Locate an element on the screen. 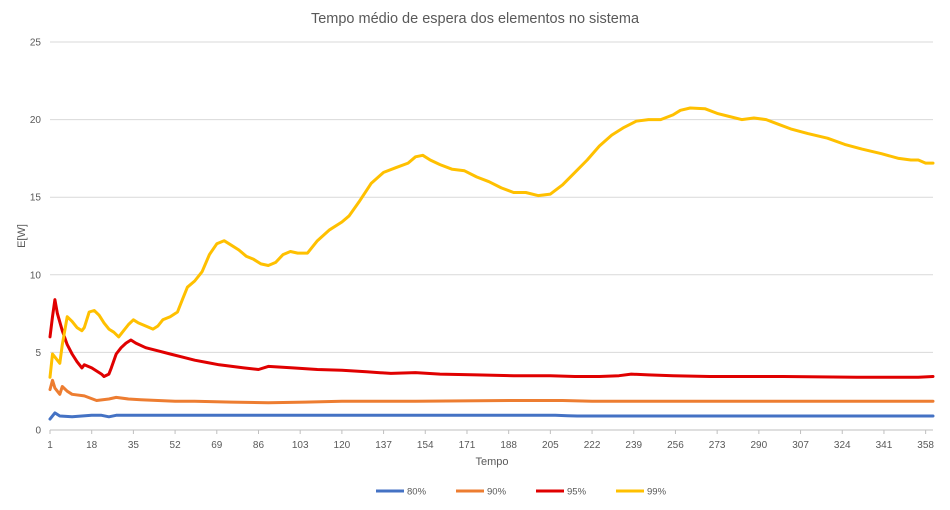  y-axis-label: E[W] is located at coordinates (22, 236).